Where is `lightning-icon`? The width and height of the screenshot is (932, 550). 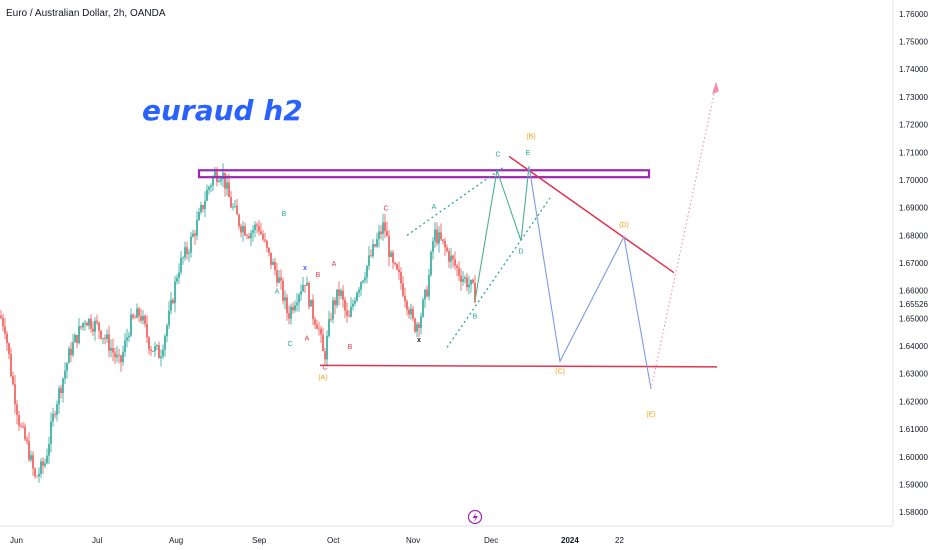
lightning-icon is located at coordinates (475, 517).